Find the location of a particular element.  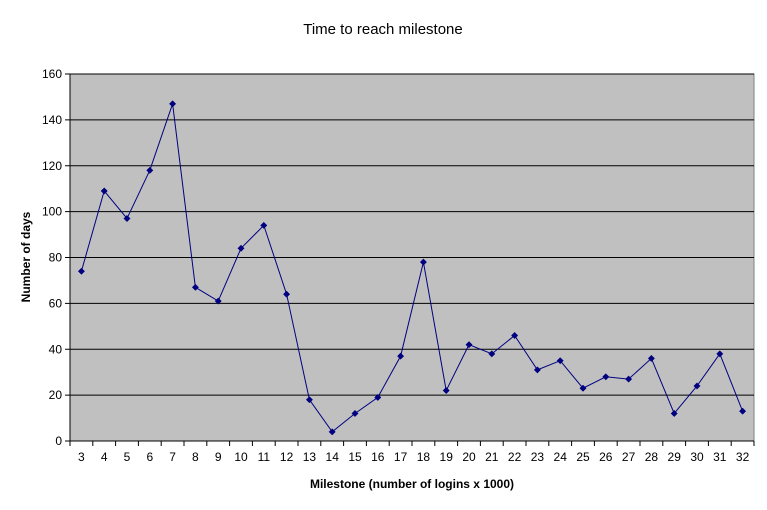

y-tick-label: 0 is located at coordinates (58, 441).